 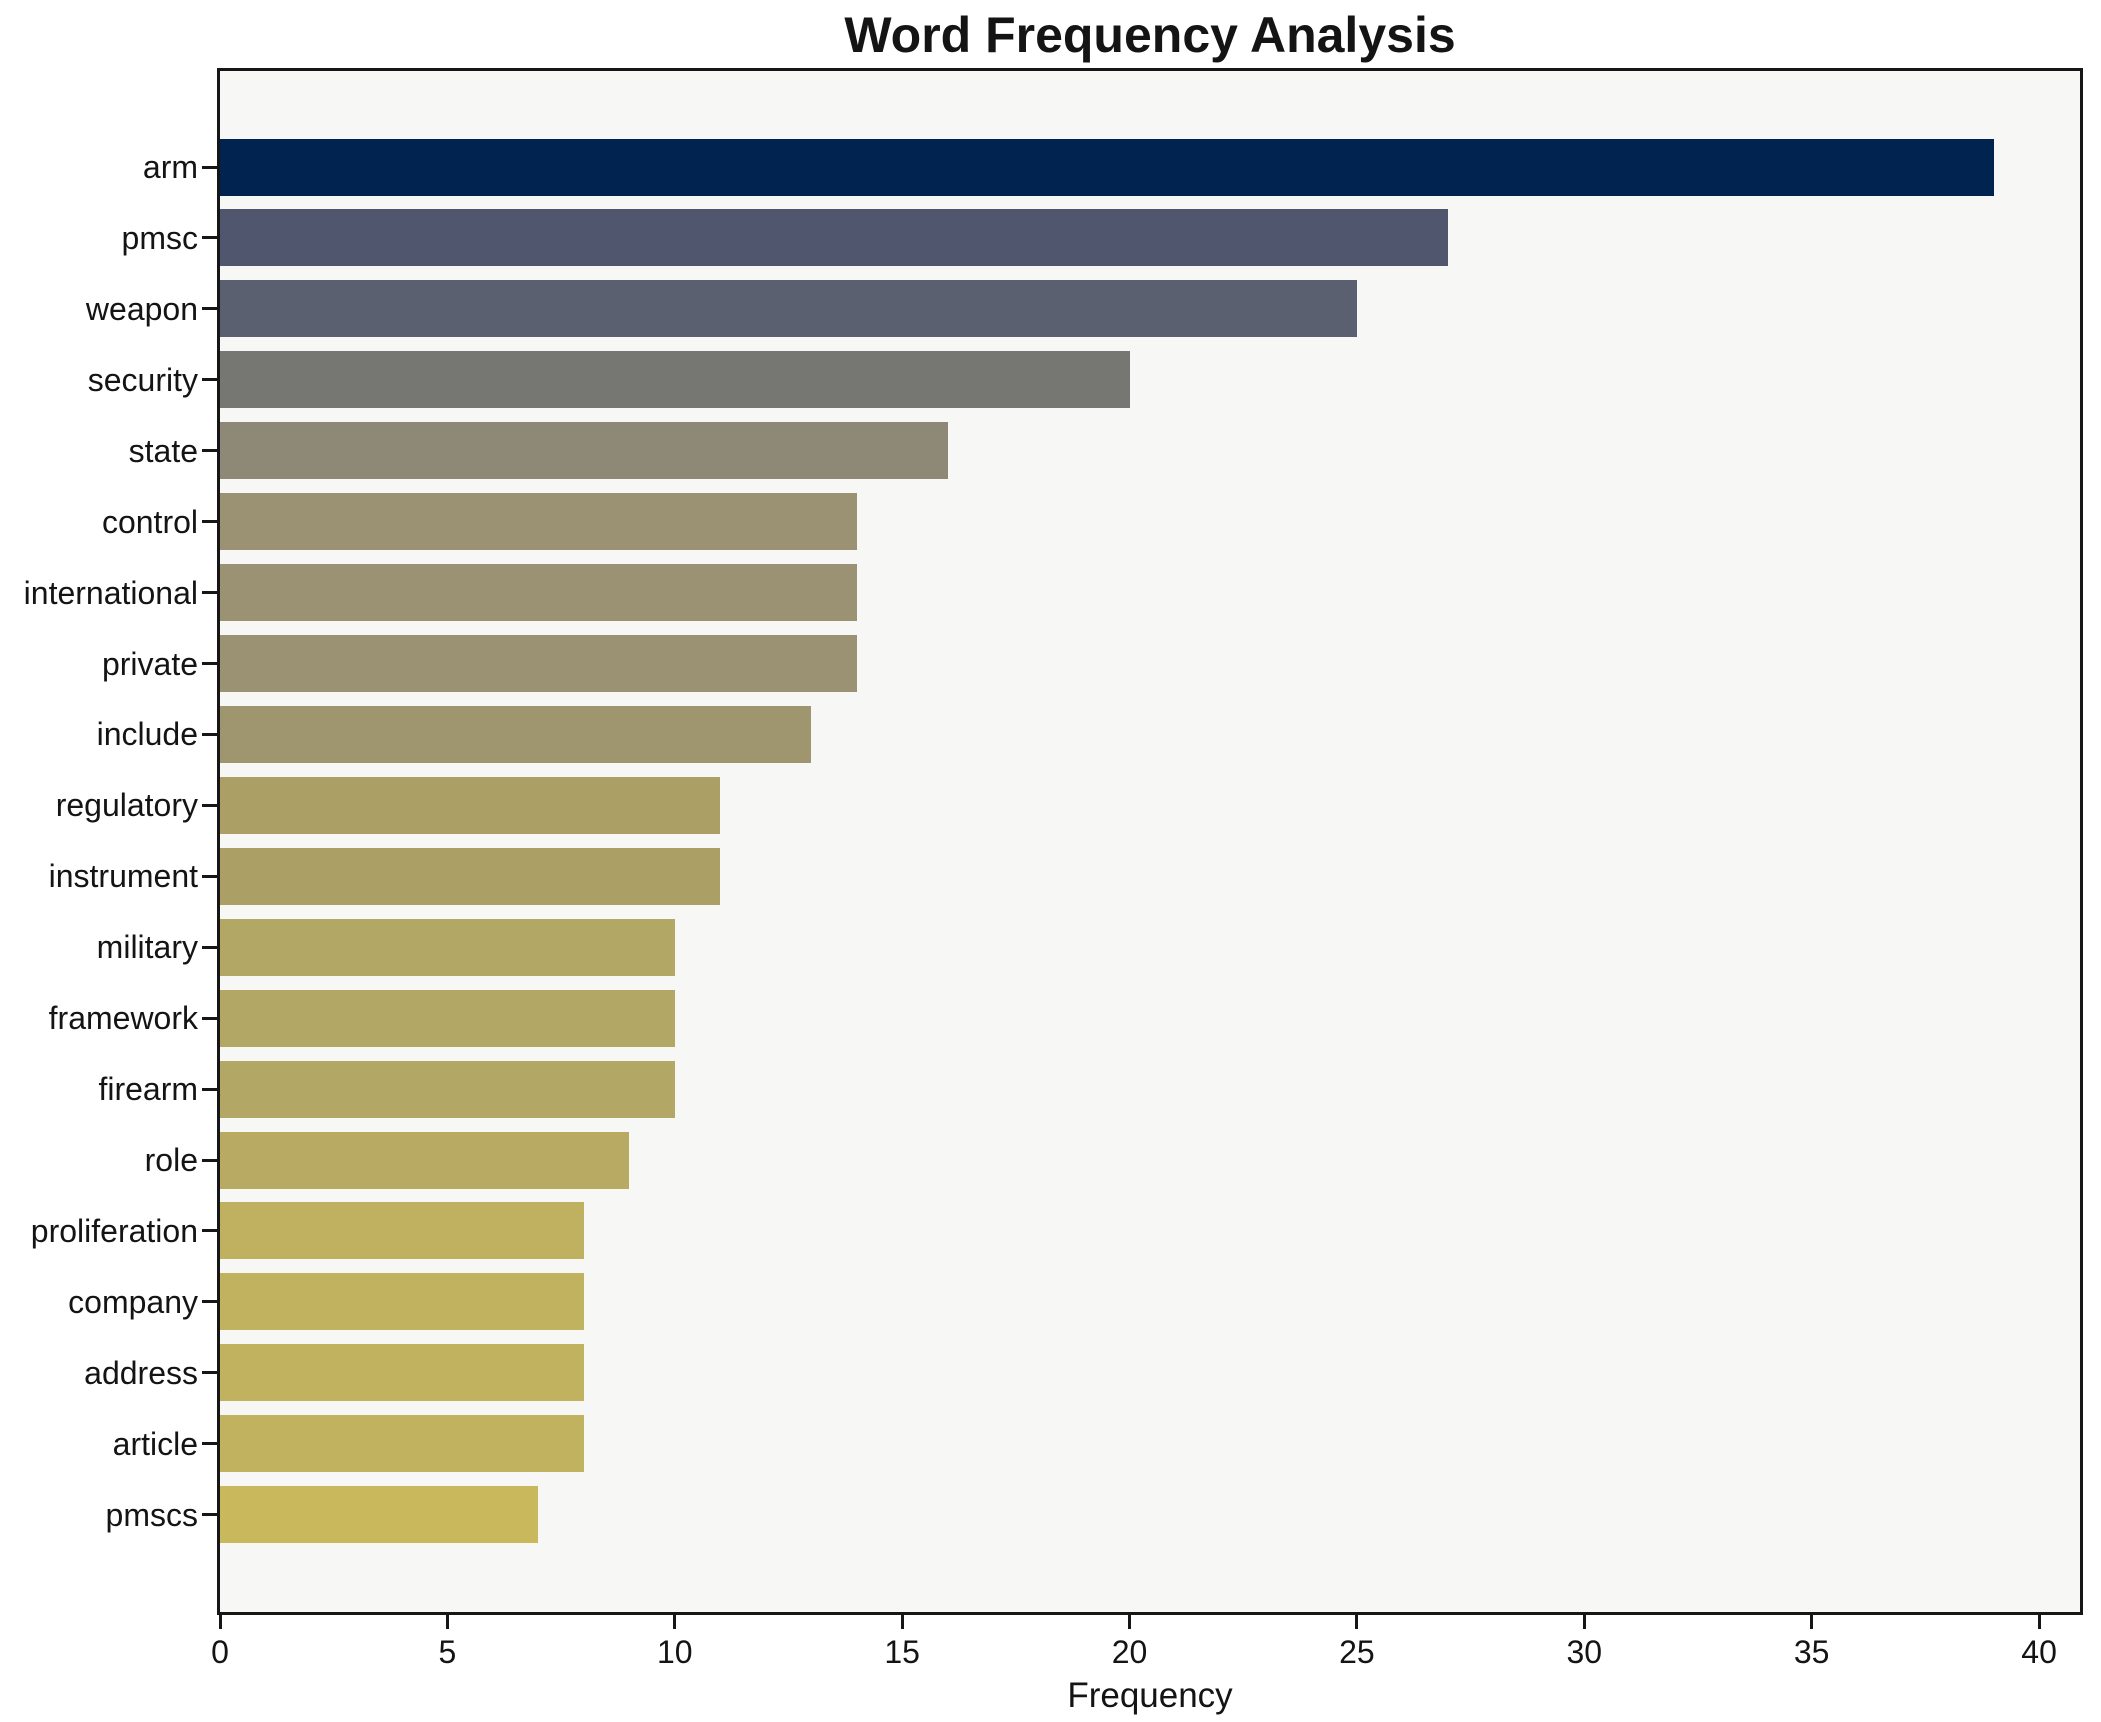 I want to click on x-tick-label-5: 5, so click(x=447, y=1652).